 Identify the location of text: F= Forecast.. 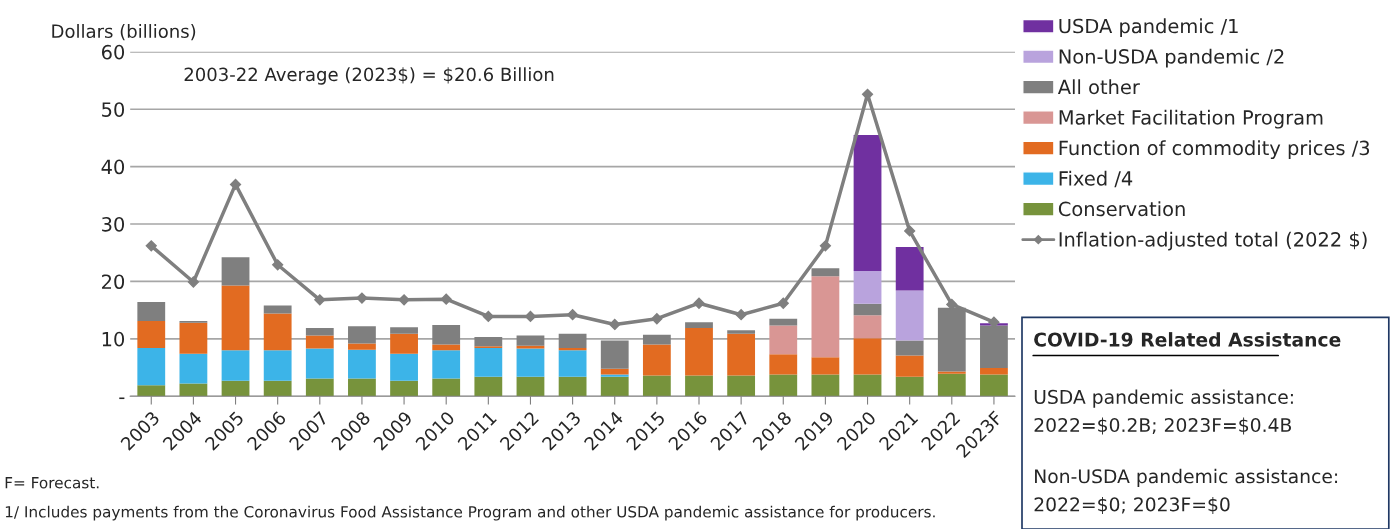
(52, 483).